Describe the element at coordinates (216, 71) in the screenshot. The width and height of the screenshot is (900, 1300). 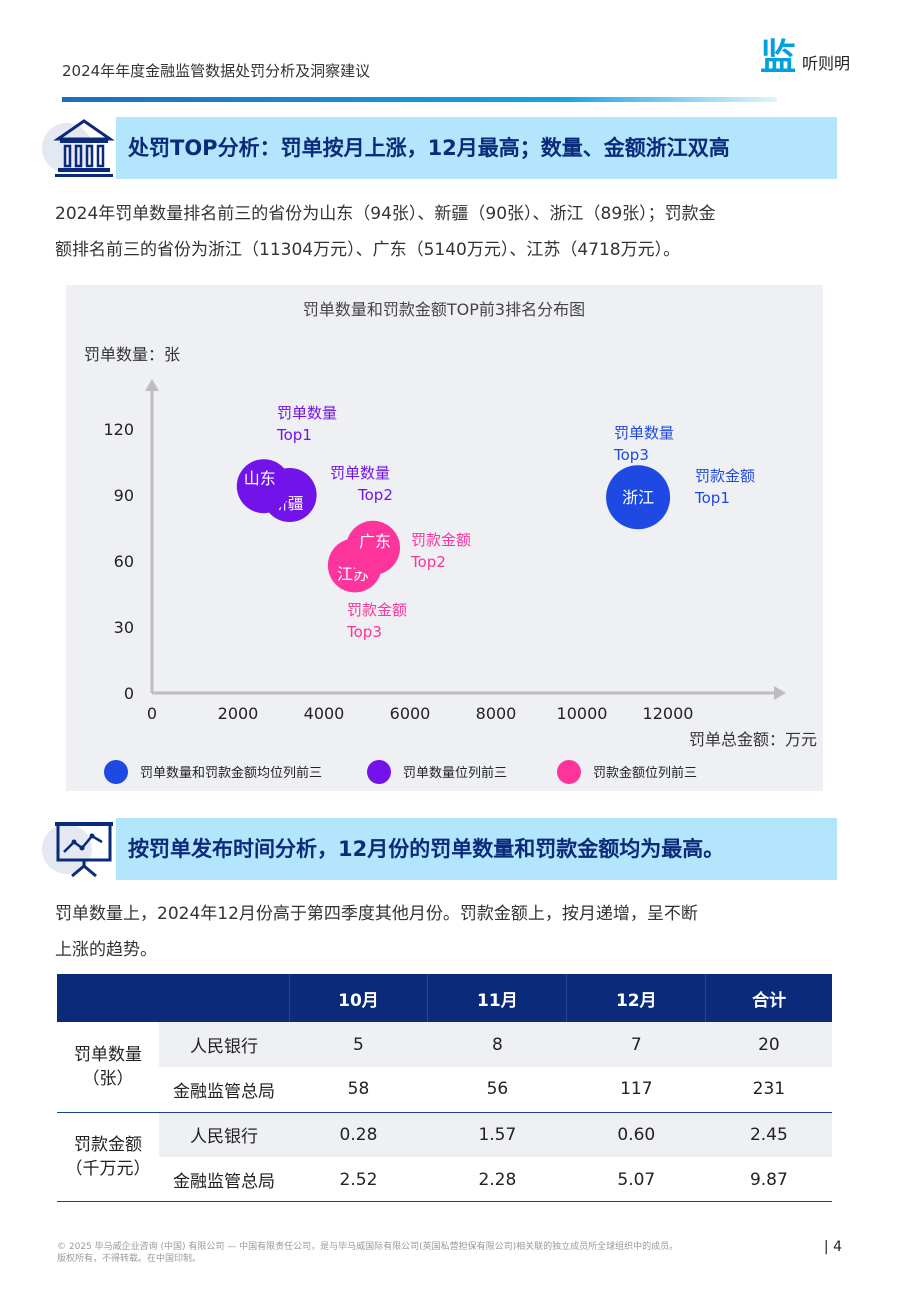
I see `page-header-title: 2024年年度金融监管数据处罚分析及洞察建议` at that location.